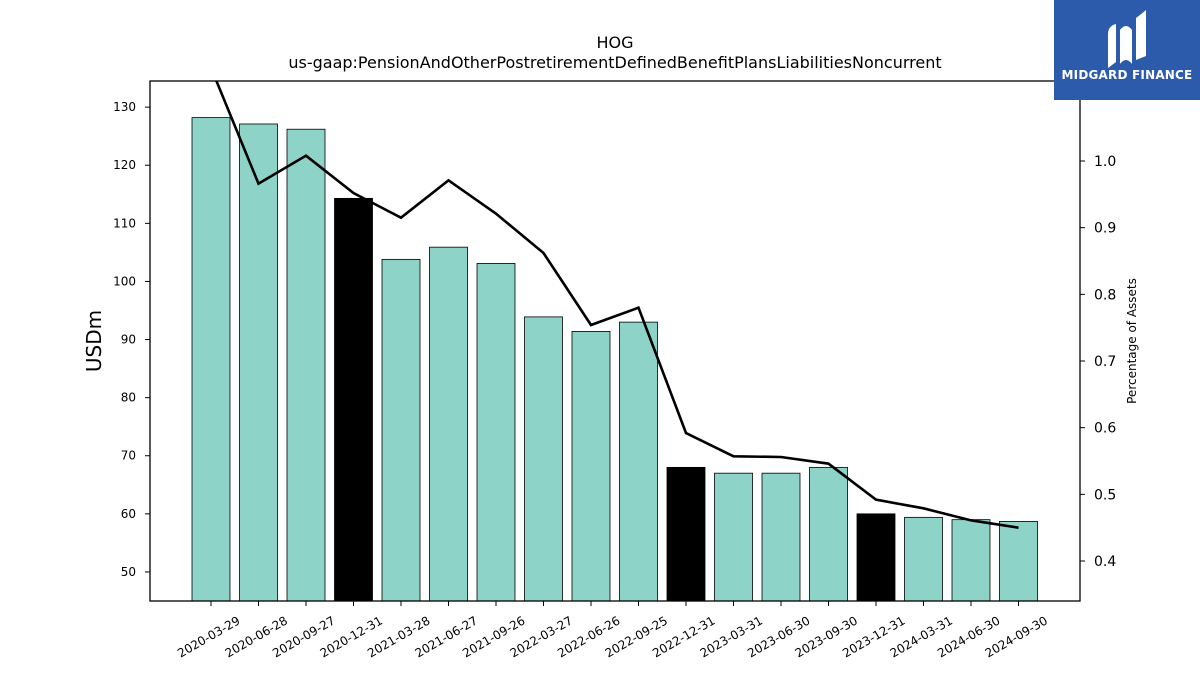 The image size is (1200, 675). Describe the element at coordinates (128, 456) in the screenshot. I see `y-tick-label: 70` at that location.